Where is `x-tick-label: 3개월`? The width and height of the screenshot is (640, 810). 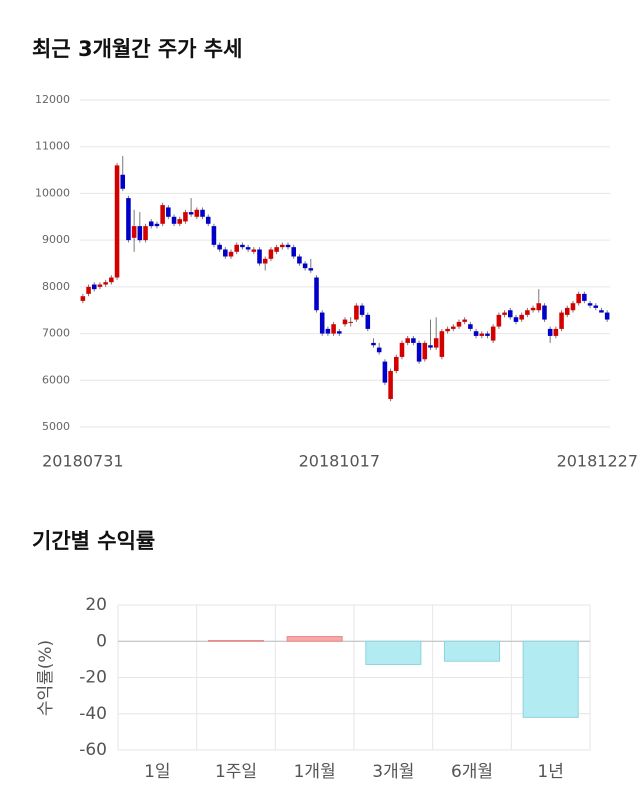 x-tick-label: 3개월 is located at coordinates (393, 772).